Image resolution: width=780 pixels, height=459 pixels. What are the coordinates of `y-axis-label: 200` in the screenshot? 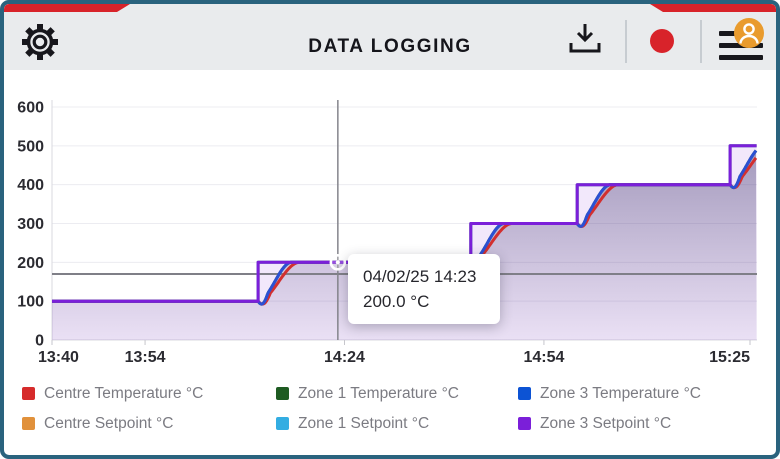 It's located at (30, 263).